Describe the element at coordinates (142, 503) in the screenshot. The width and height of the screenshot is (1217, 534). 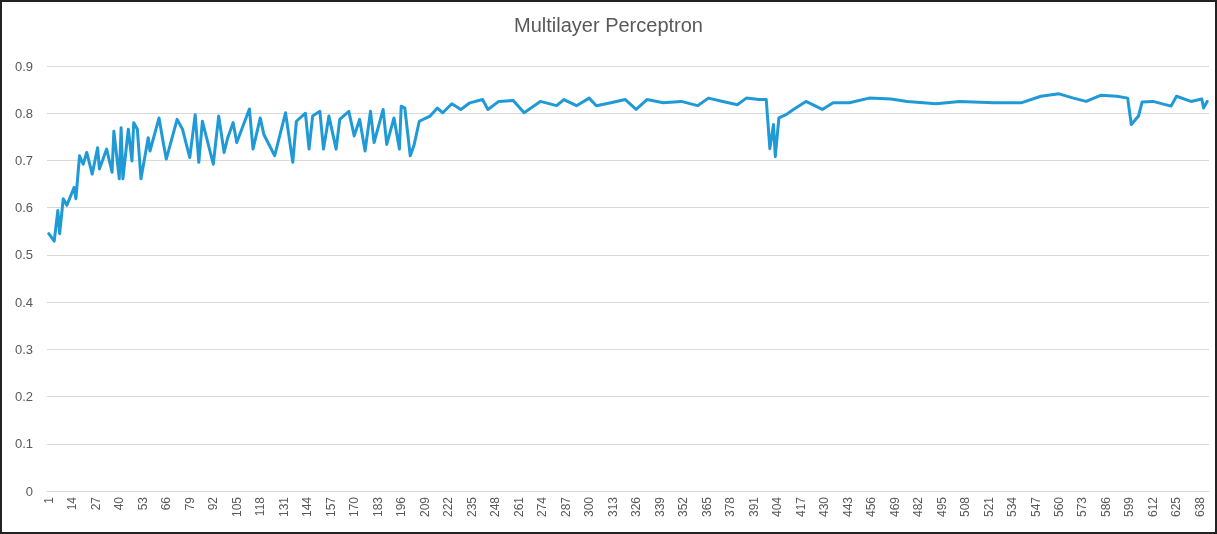
I see `x-tick-label: 53` at that location.